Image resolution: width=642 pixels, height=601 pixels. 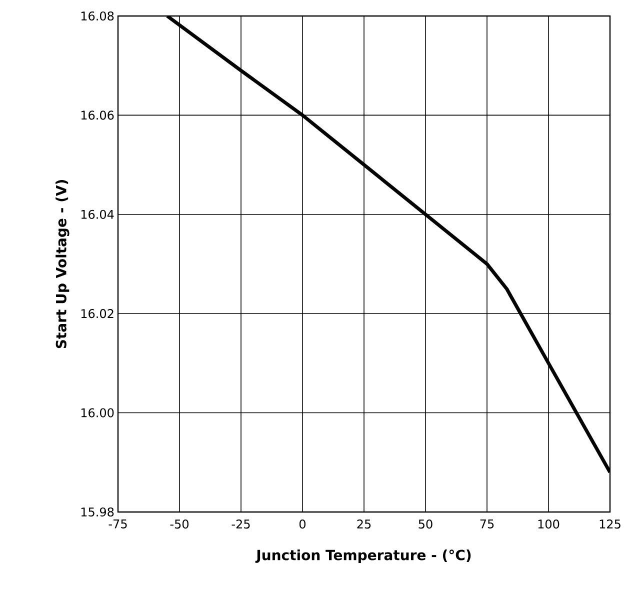 I want to click on y-tick-label: 16.04, so click(x=97, y=214).